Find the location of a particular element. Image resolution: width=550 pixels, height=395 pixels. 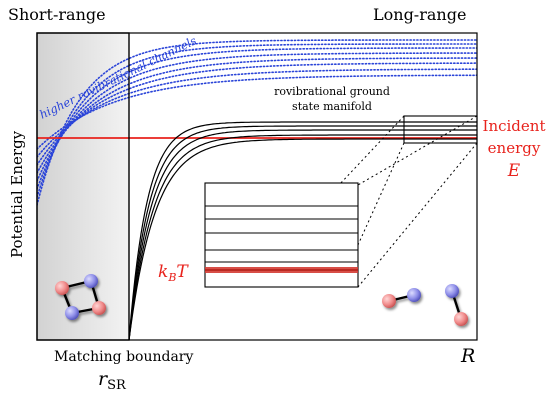

zoom-region-box is located at coordinates (440, 129).